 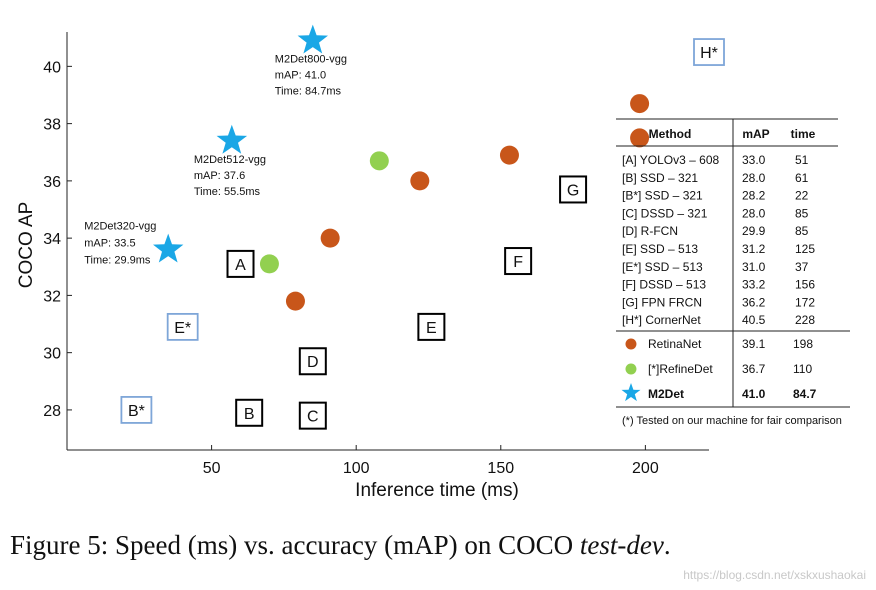 What do you see at coordinates (665, 213) in the screenshot?
I see `table-method-cell: [C] DSSD – 321` at bounding box center [665, 213].